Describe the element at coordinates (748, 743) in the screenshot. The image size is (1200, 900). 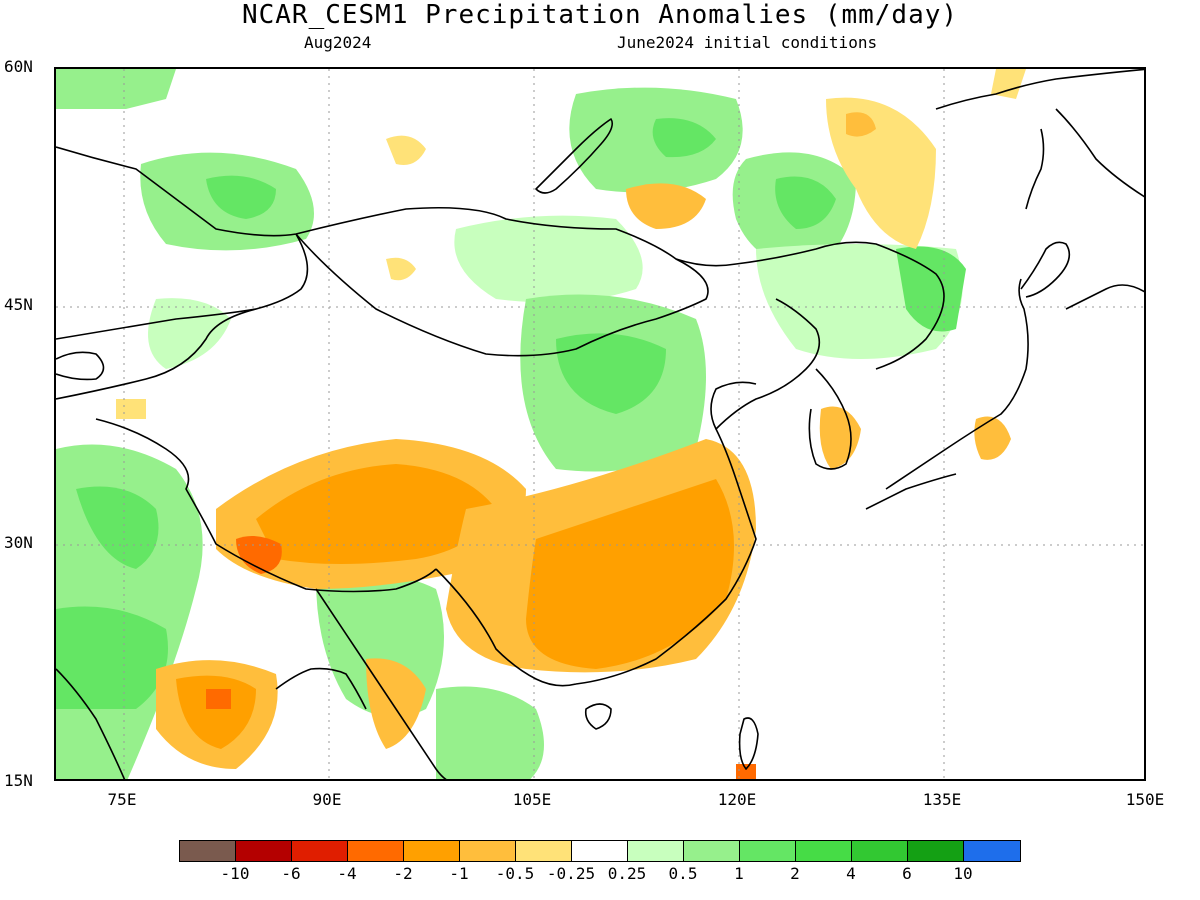
I see `taiwan-island` at that location.